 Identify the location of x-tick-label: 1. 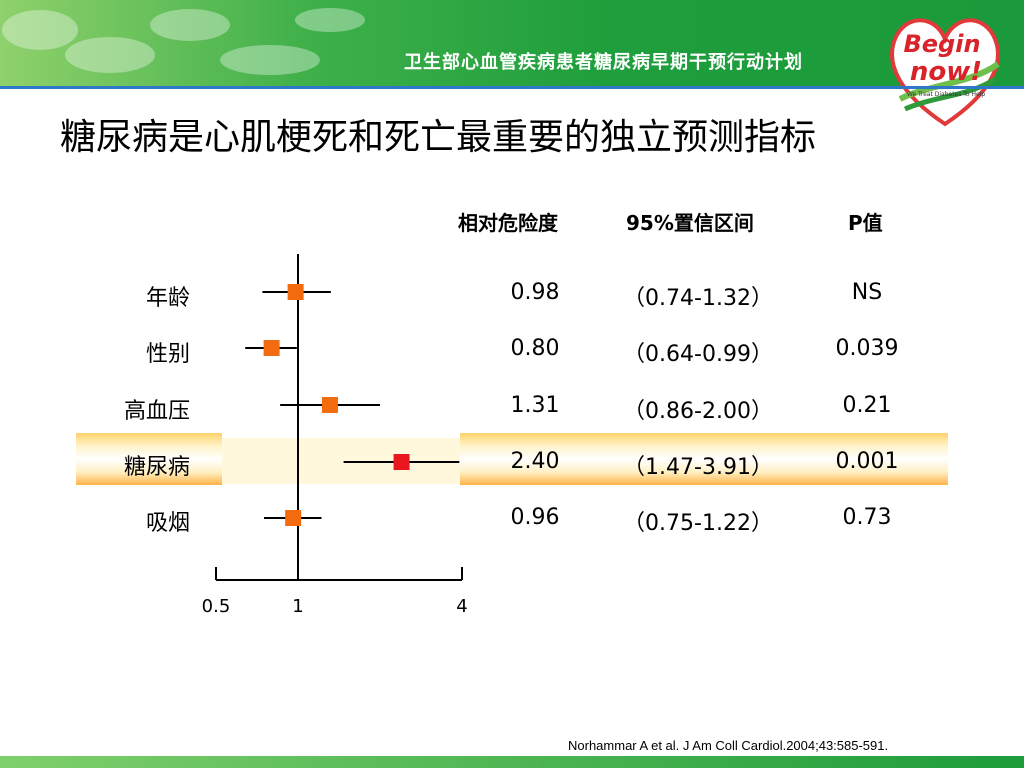
(297, 606).